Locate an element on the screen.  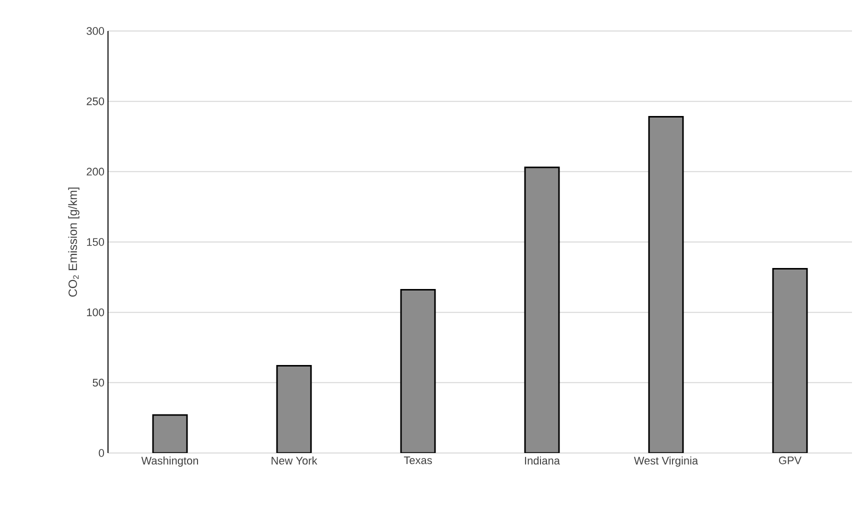
x-tick-label: New York is located at coordinates (295, 460).